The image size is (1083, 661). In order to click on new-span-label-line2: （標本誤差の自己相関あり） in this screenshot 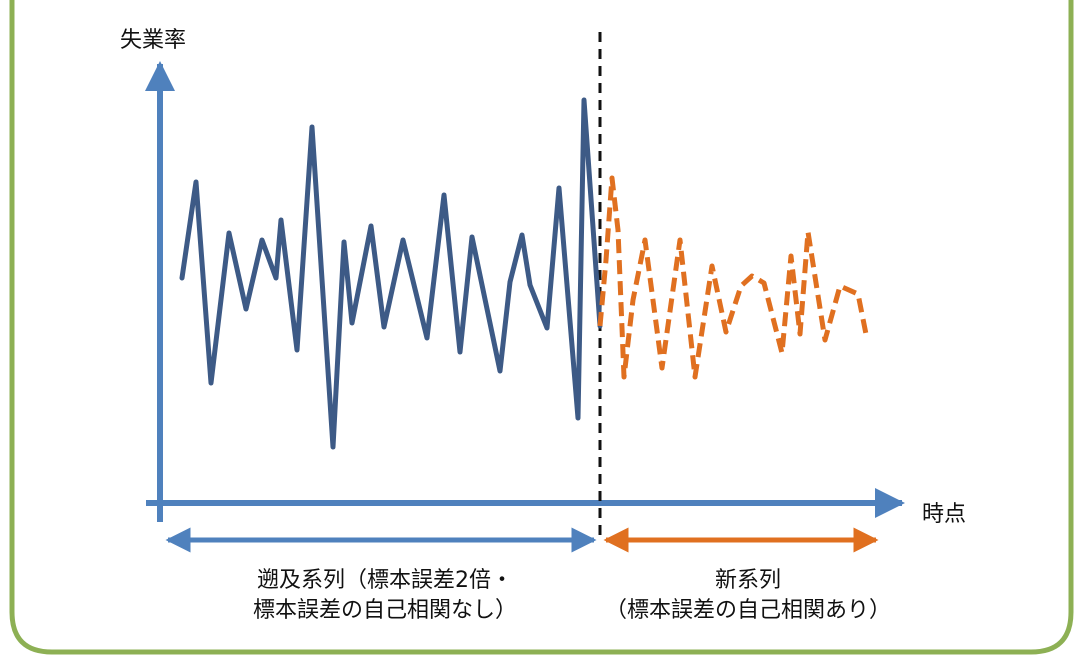, I will do `click(747, 610)`.